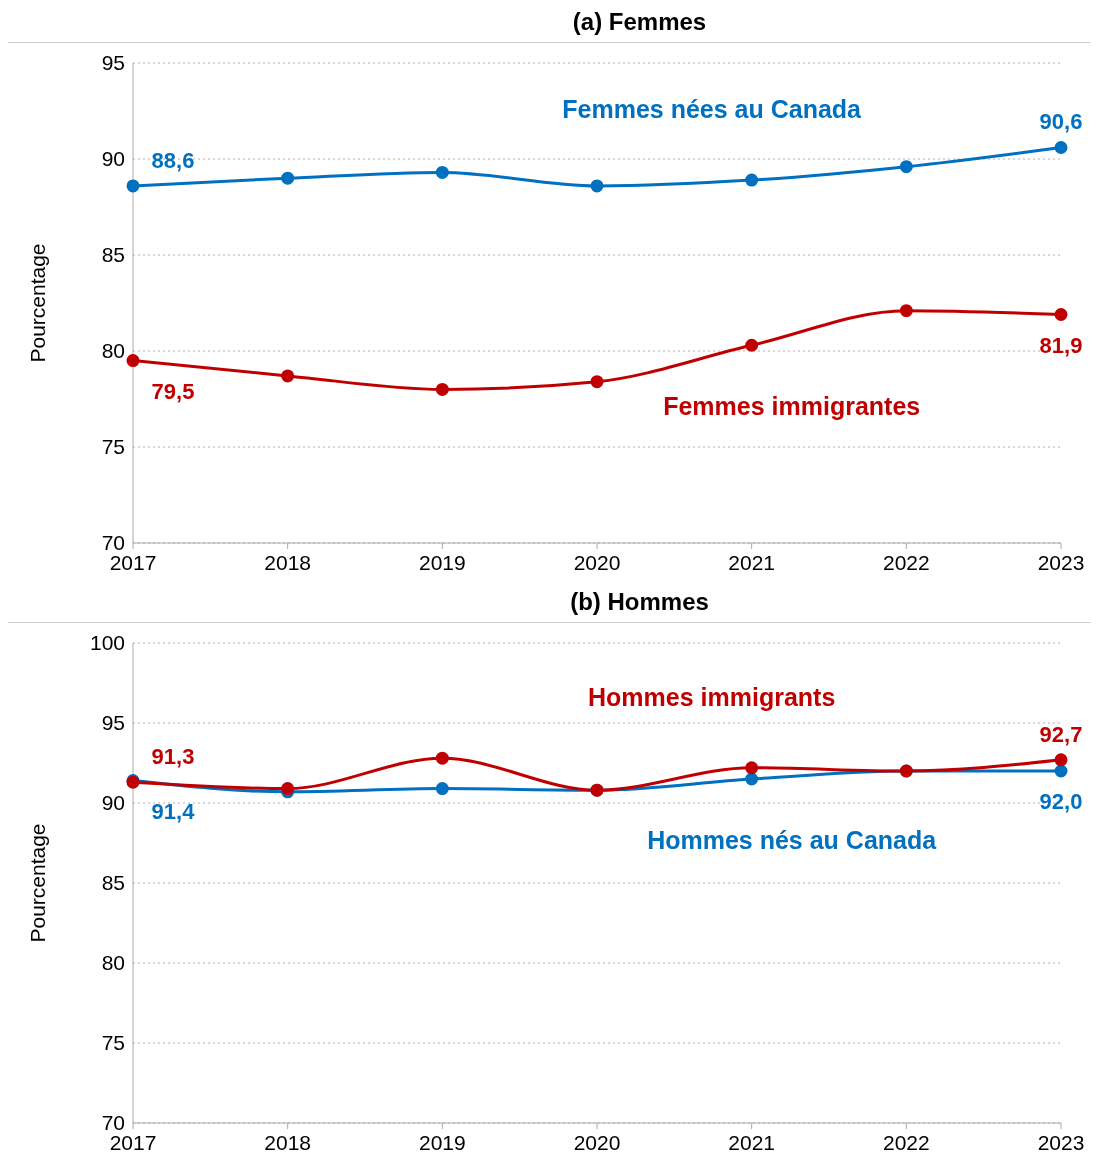 This screenshot has height=1167, width=1099. I want to click on chart-title: (a) Femmes, so click(549, 25).